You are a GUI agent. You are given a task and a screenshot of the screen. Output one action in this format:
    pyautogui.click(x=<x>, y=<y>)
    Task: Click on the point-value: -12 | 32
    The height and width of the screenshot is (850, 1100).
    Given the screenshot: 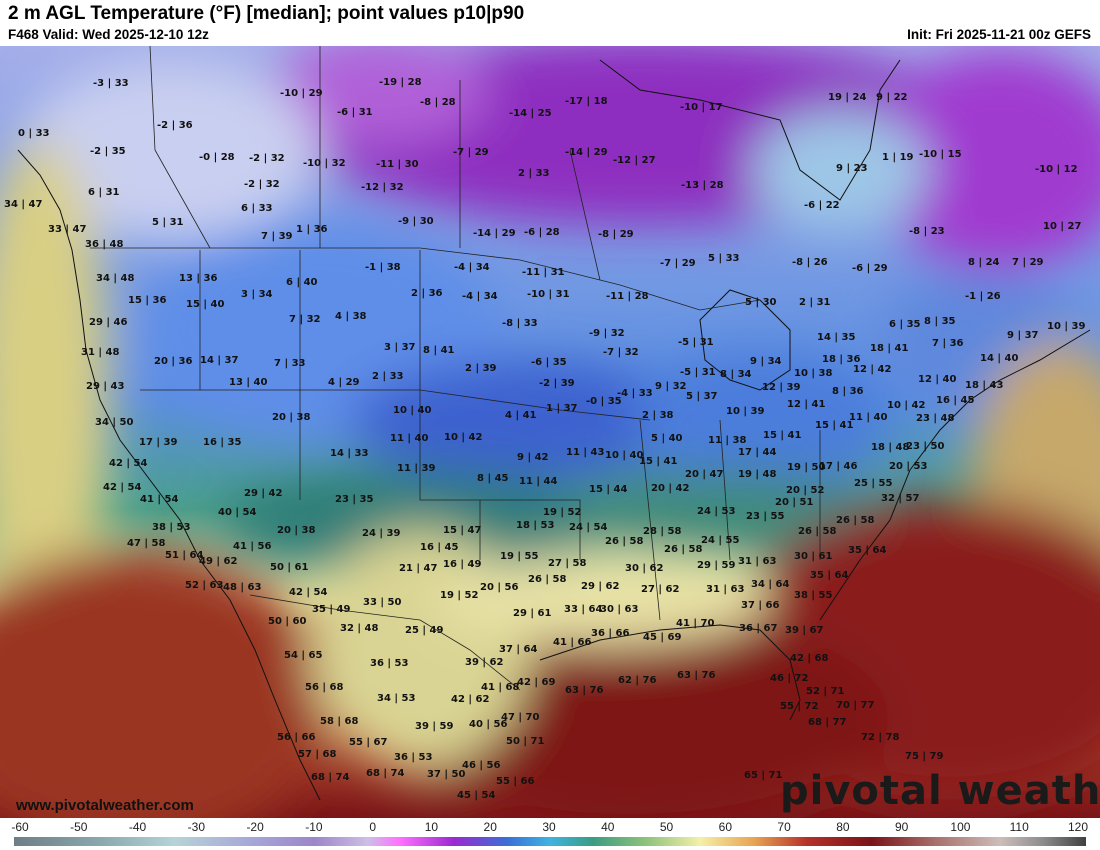 What is the action you would take?
    pyautogui.click(x=382, y=187)
    